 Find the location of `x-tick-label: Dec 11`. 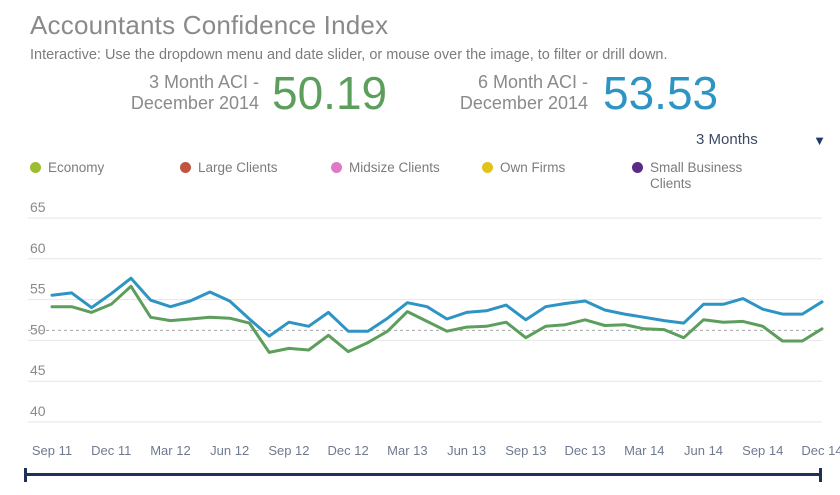

x-tick-label: Dec 11 is located at coordinates (111, 450).